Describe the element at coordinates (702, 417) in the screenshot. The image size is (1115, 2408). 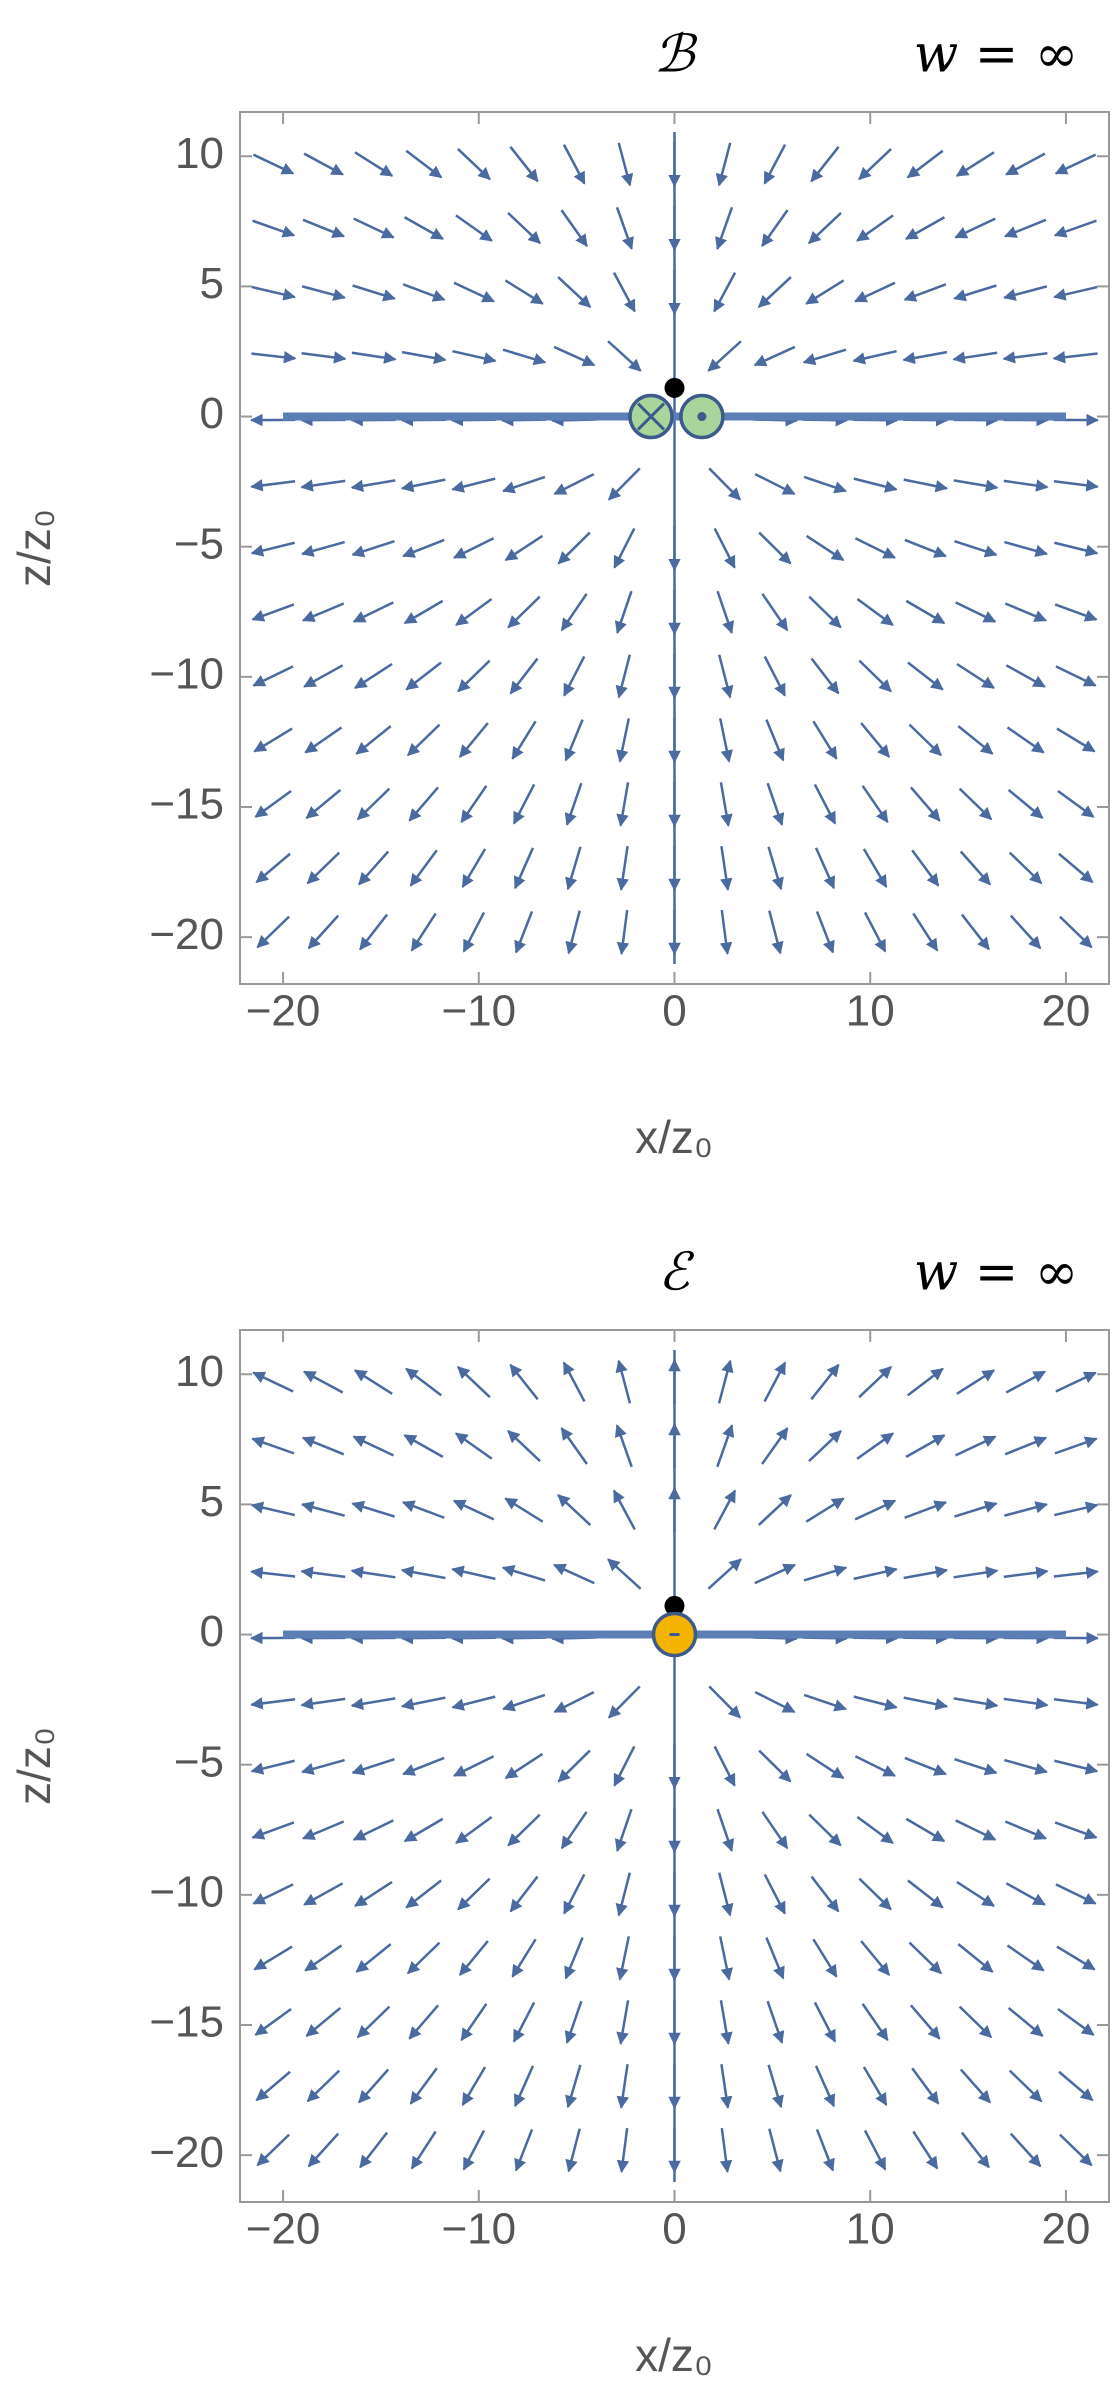
I see `source-dot` at that location.